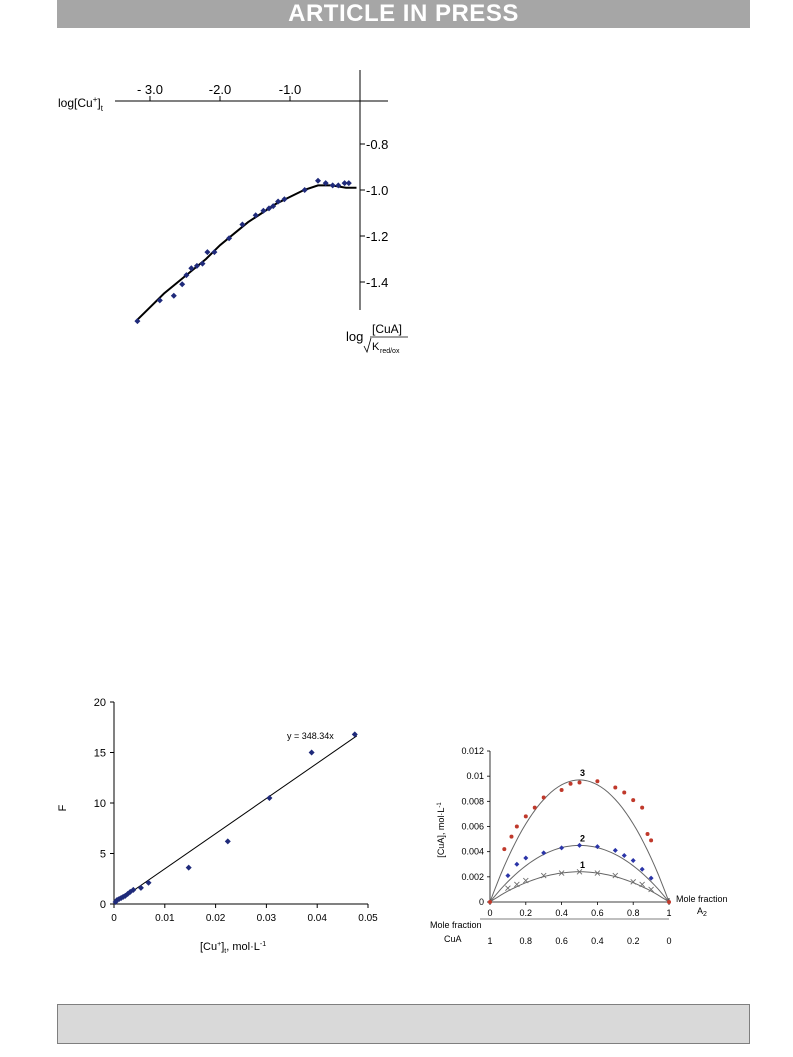  I want to click on y-tick-label: -1.0, so click(377, 190).